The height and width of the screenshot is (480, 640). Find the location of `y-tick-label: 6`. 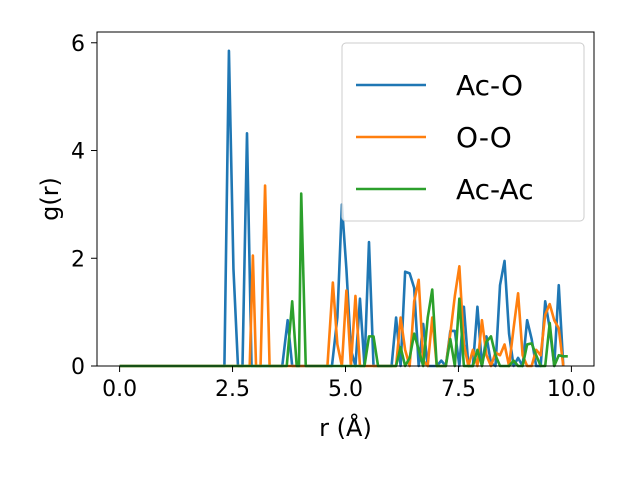

y-tick-label: 6 is located at coordinates (78, 44).